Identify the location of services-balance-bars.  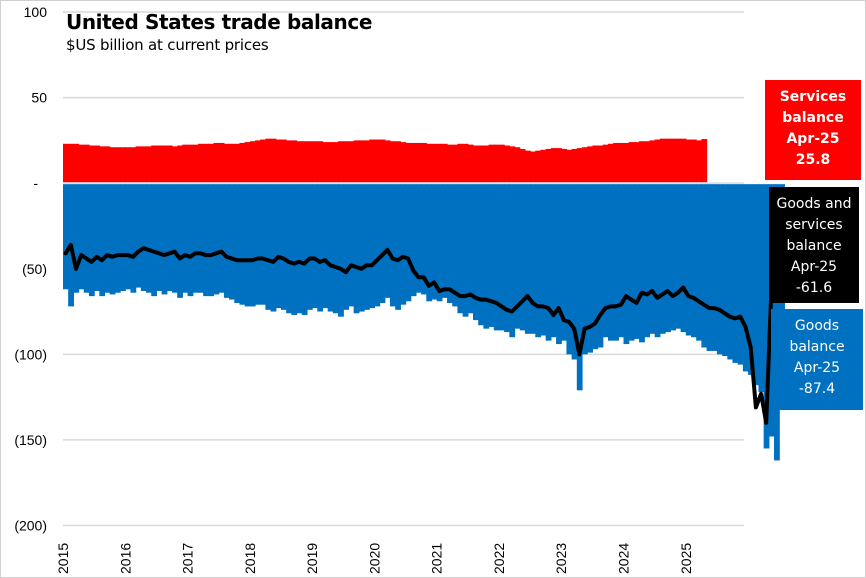
(385, 160).